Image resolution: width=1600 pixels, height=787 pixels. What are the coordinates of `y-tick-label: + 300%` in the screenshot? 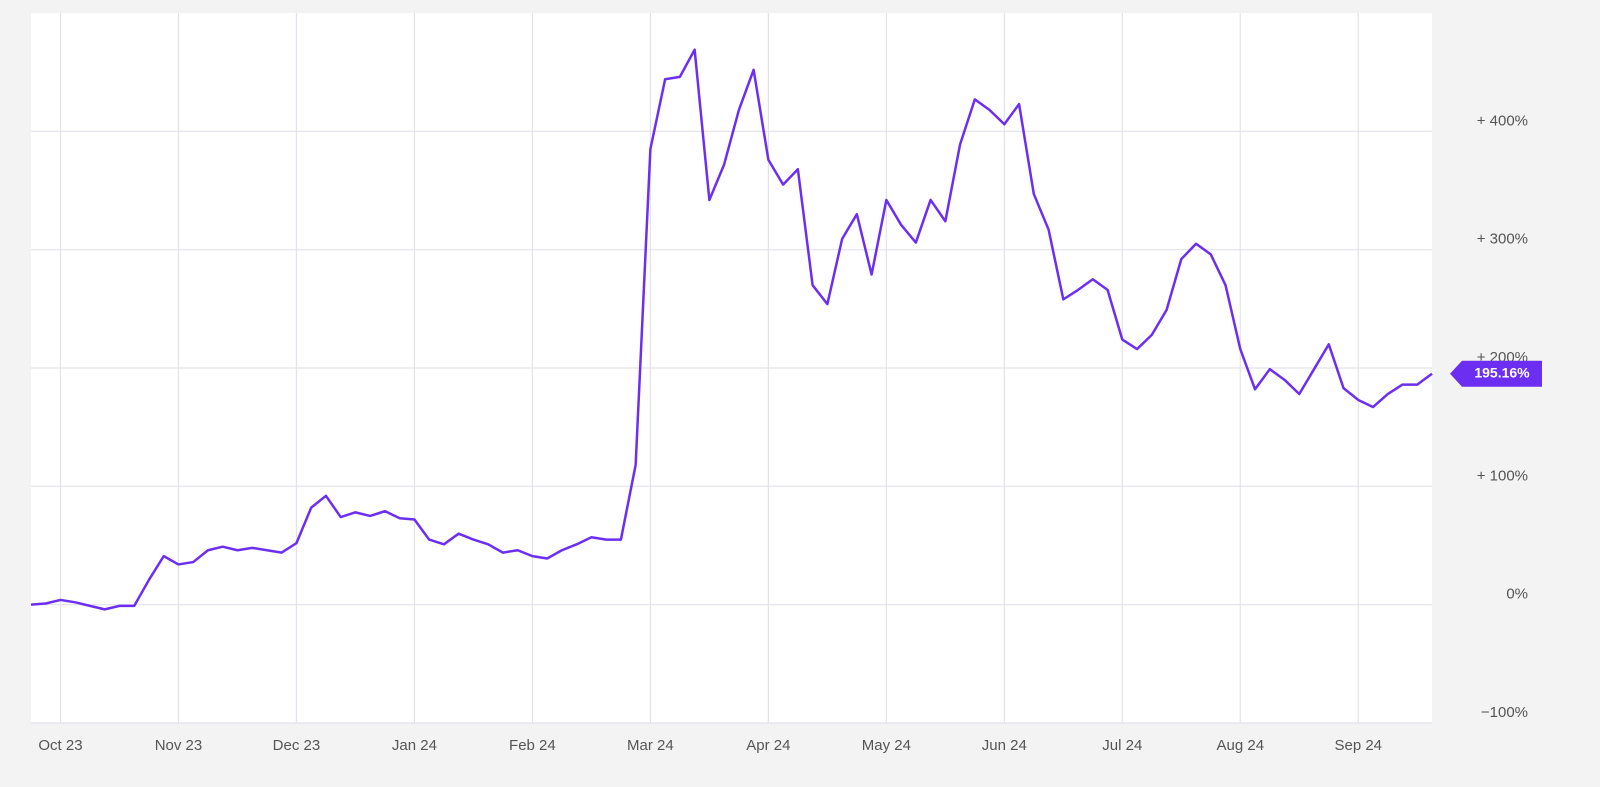 It's located at (1502, 239).